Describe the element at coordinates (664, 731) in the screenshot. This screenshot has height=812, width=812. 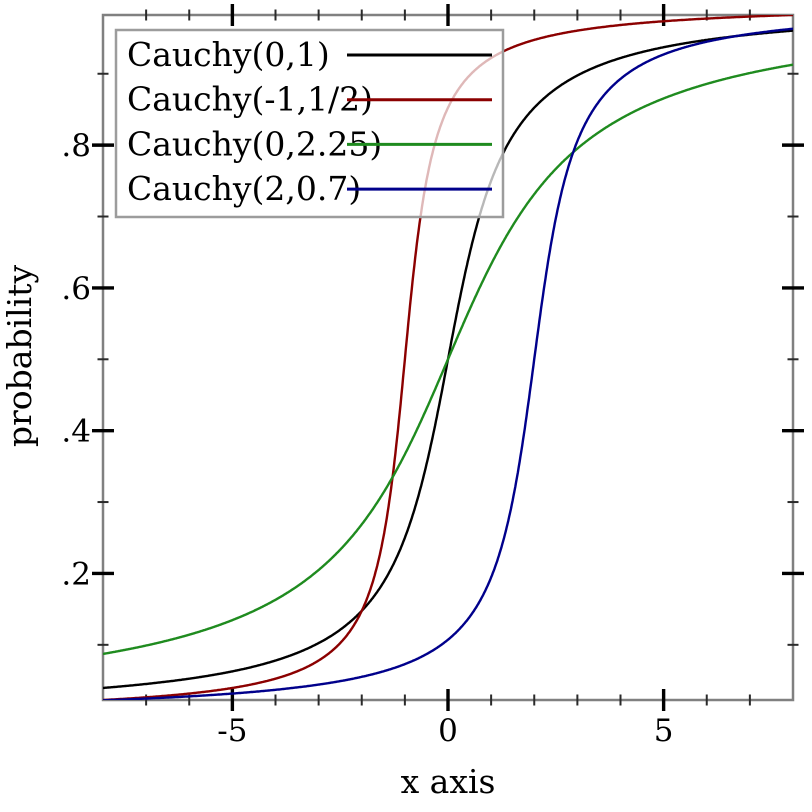
I see `x-tick-label: 5` at that location.